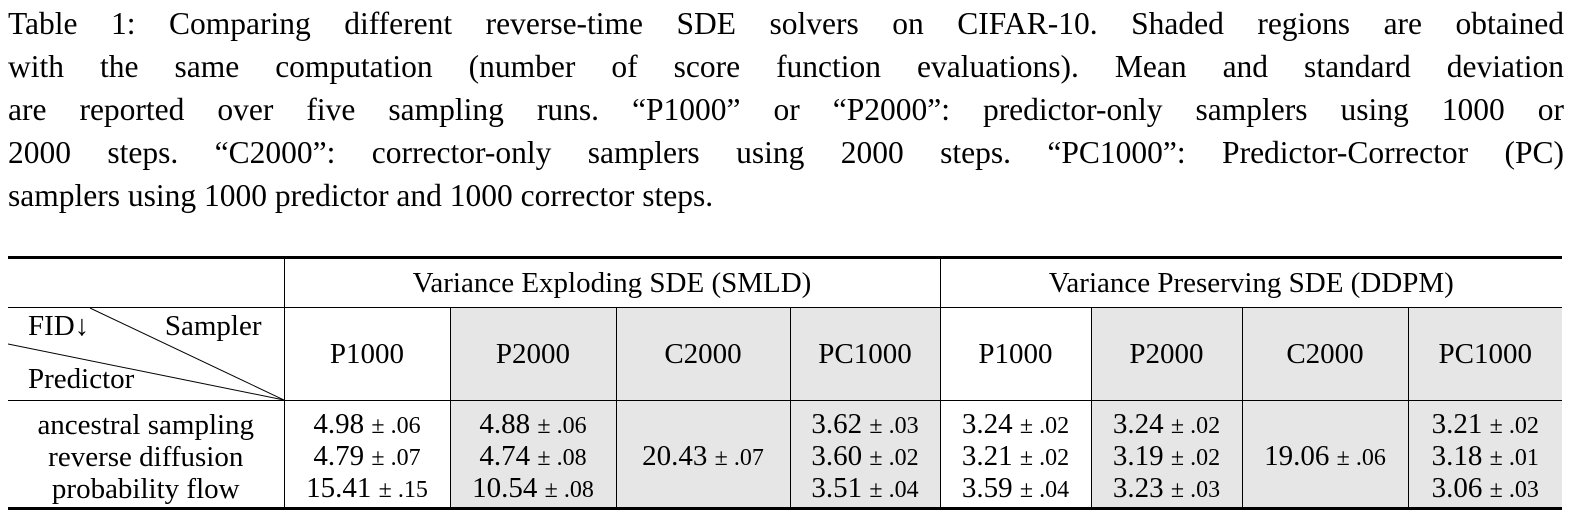  What do you see at coordinates (213, 326) in the screenshot?
I see `sampler-label: Sampler` at bounding box center [213, 326].